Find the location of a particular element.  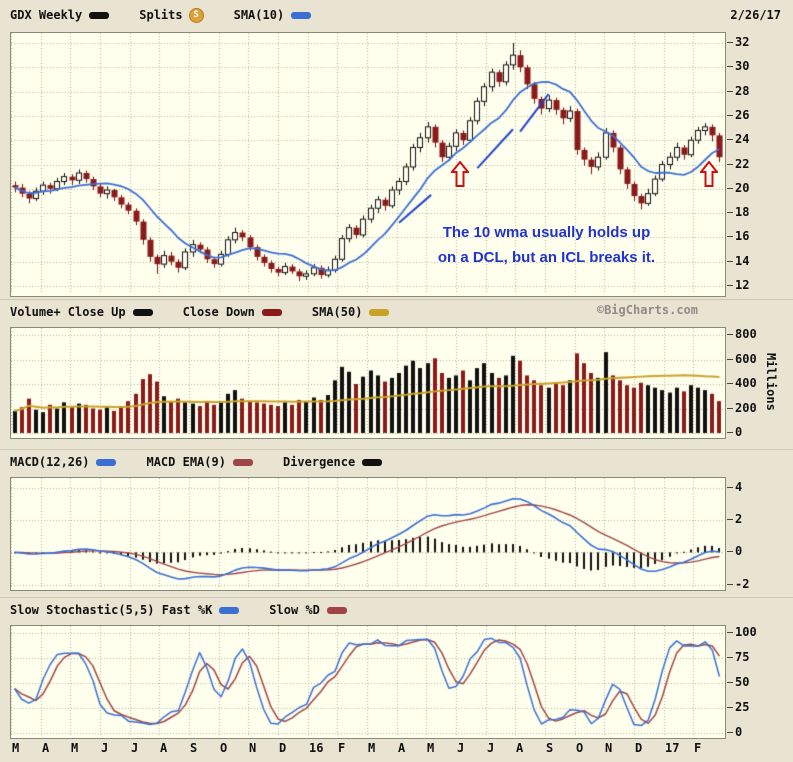

volume-down-swatch is located at coordinates (271, 312).